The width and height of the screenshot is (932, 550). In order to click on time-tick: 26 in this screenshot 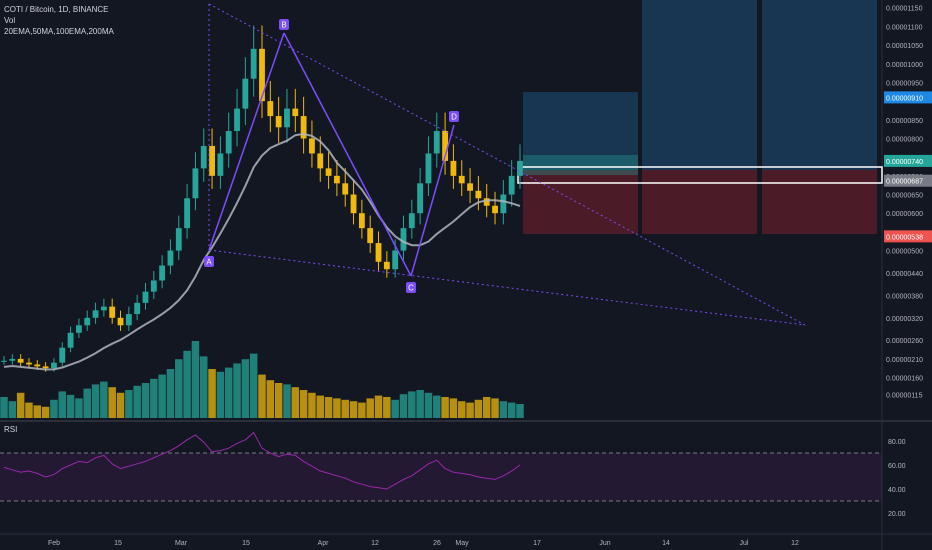, I will do `click(437, 543)`.